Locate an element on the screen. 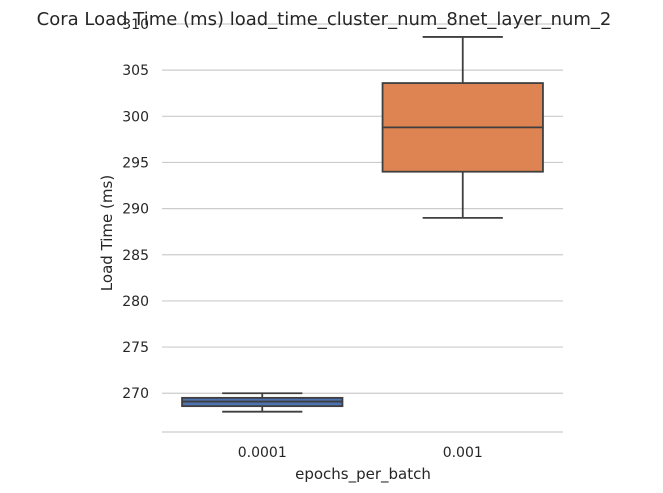 This screenshot has height=493, width=663. y-axis-label: Load Time (ms) is located at coordinates (107, 233).